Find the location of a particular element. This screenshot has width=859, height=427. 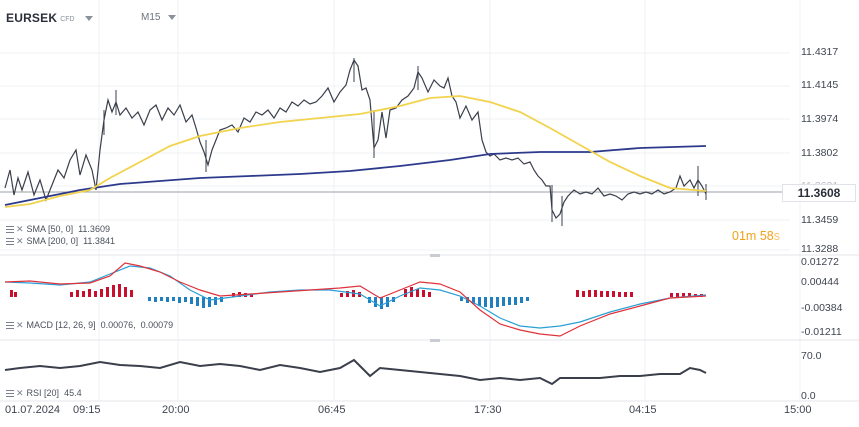

time-tick: 15:00 is located at coordinates (798, 410).